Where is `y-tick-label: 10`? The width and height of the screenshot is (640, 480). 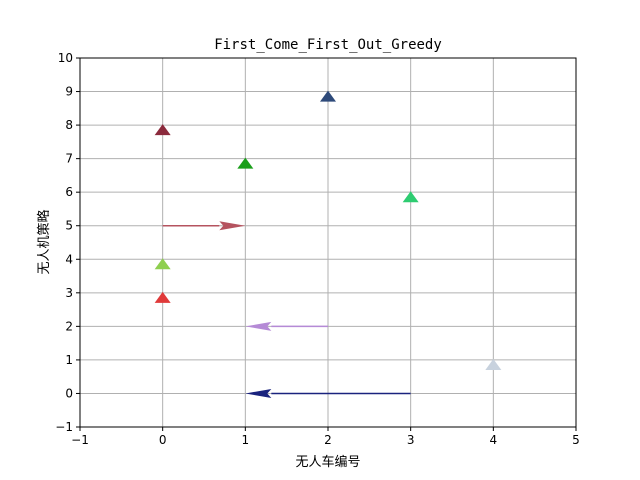
y-tick-label: 10 is located at coordinates (65, 58).